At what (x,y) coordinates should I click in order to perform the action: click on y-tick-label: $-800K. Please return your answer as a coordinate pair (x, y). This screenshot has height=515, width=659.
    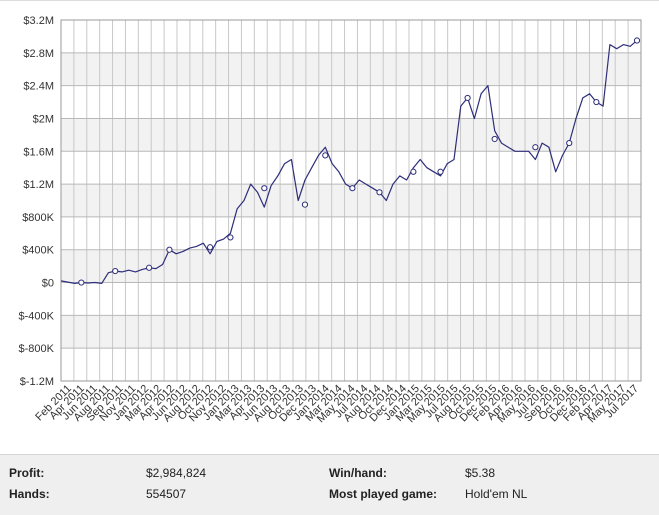
    Looking at the image, I should click on (37, 349).